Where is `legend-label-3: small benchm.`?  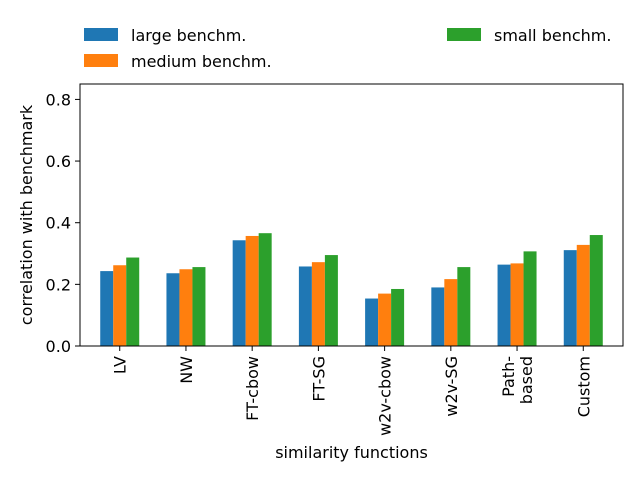
legend-label-3: small benchm. is located at coordinates (552, 35).